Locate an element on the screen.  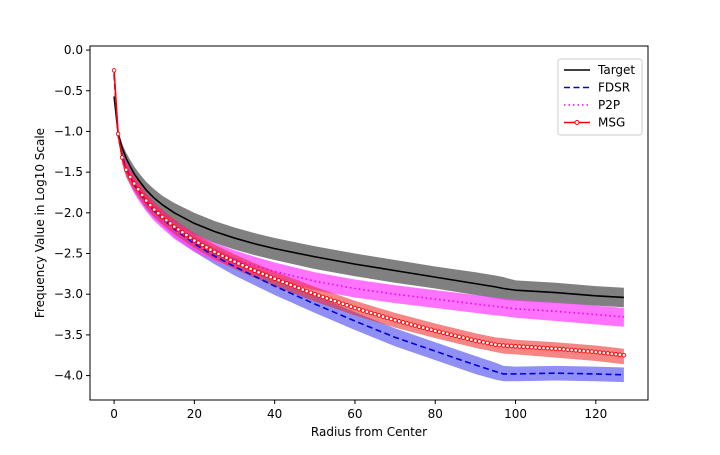
x-tick-label: 120 is located at coordinates (595, 414).